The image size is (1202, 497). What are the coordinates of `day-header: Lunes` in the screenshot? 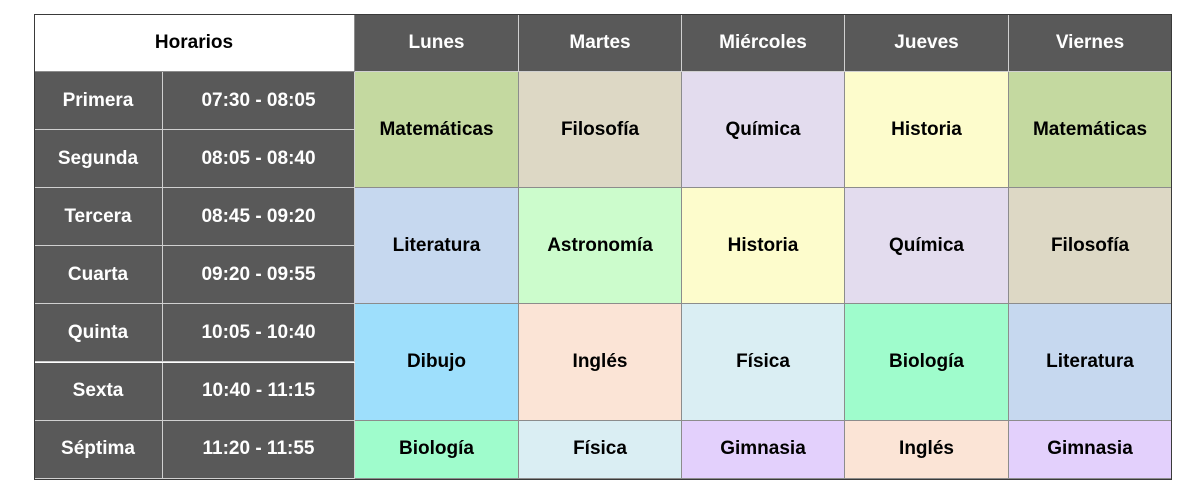 It's located at (437, 43).